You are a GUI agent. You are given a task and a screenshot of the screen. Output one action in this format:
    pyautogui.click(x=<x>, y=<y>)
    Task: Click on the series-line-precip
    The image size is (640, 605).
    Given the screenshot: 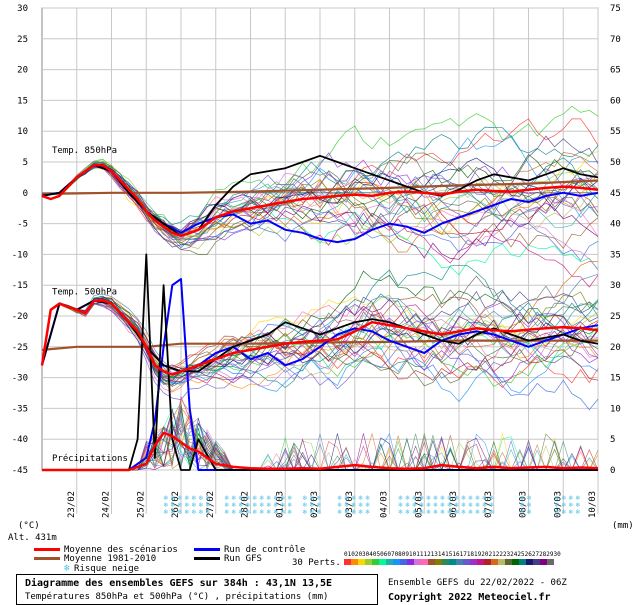 What is the action you would take?
    pyautogui.click(x=320, y=451)
    